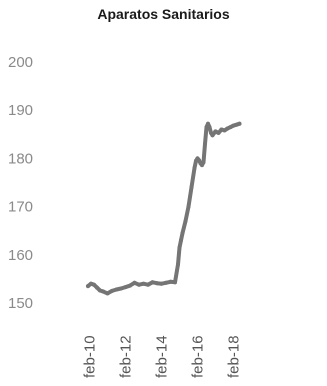  I want to click on x-tick-label: feb-10, so click(90, 356).